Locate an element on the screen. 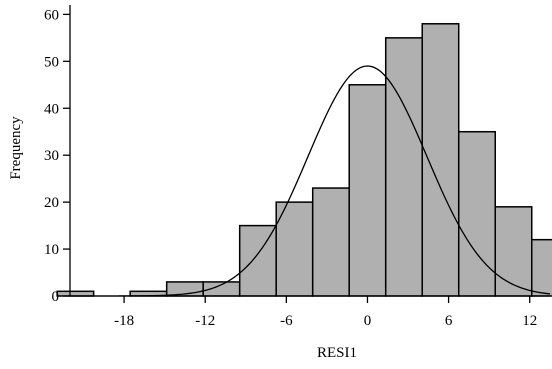  y-axis-ticks: 0 10 20 30 40 50 60 is located at coordinates (57, 156).